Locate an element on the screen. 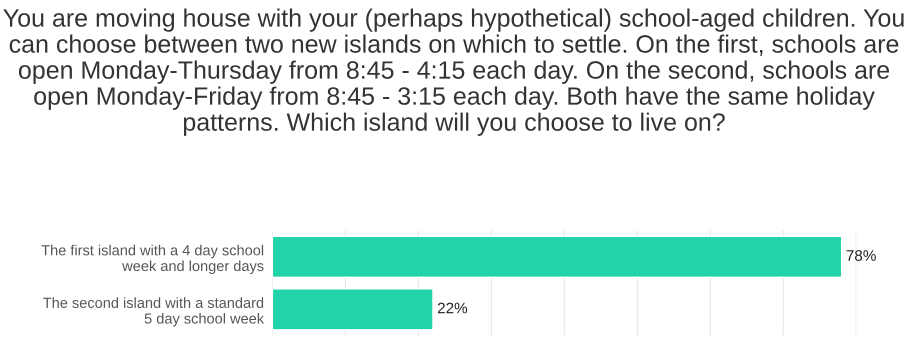  y-tick-label: The first island with a 4 day school week and longer days is located at coordinates (153, 259).